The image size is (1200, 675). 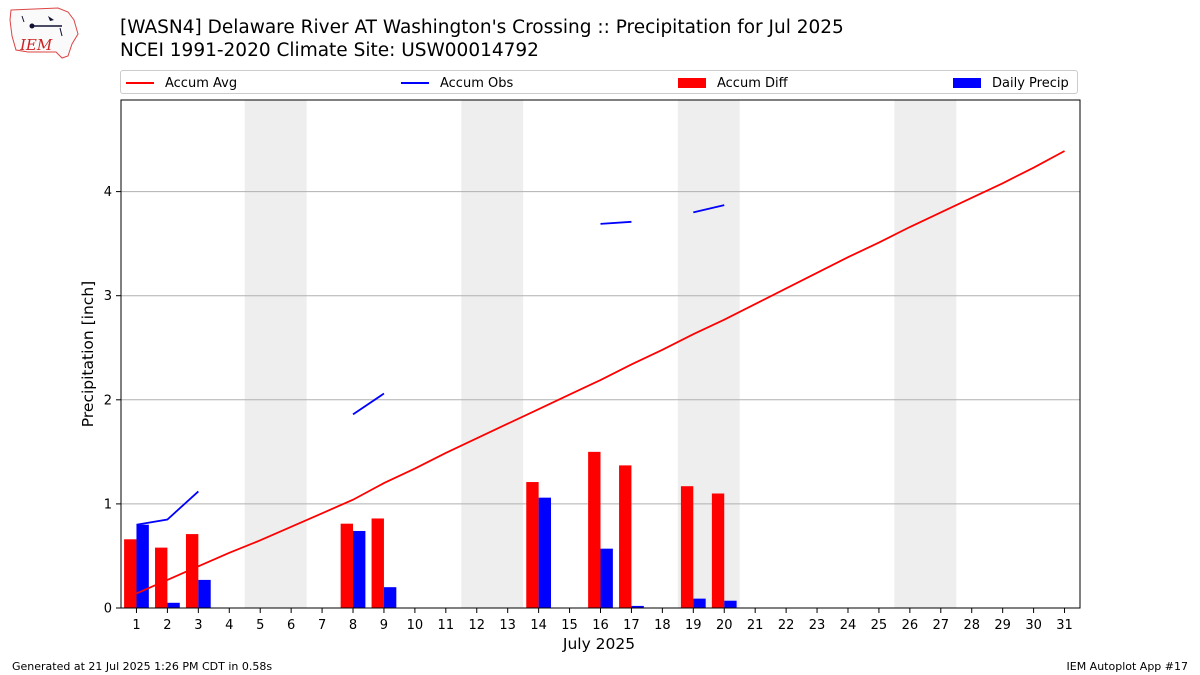 I want to click on x-tick-label-15: 15, so click(x=569, y=625).